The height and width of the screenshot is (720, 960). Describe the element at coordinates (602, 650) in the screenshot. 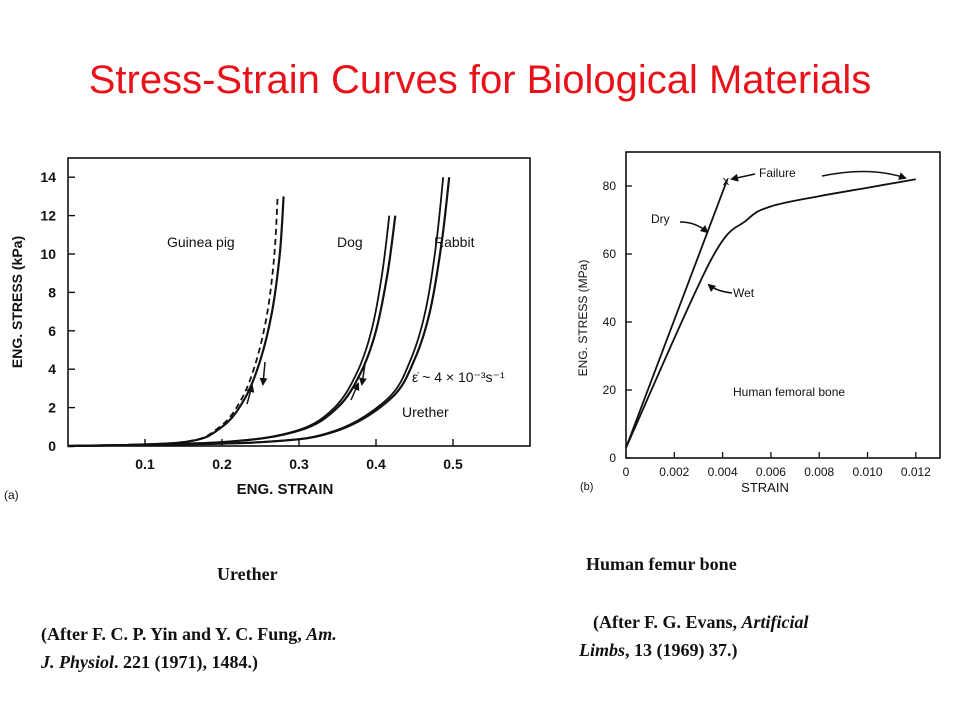

I see `caption-right-journal-2: Limbs` at that location.